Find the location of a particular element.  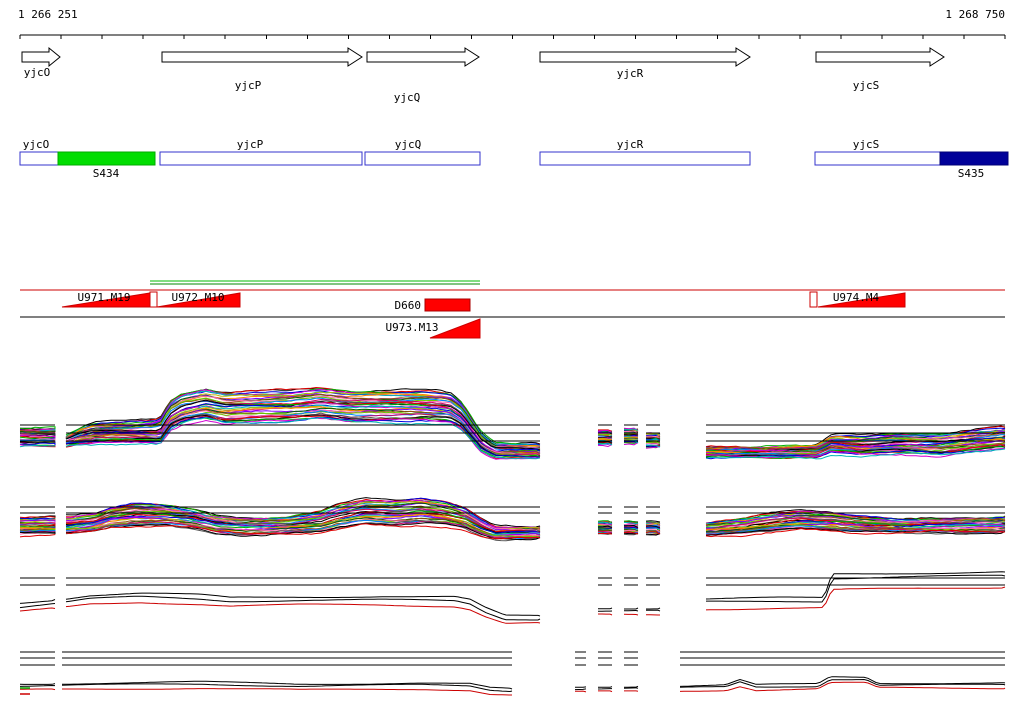

probe-label-U971.M19: U971.M19 is located at coordinates (104, 297).